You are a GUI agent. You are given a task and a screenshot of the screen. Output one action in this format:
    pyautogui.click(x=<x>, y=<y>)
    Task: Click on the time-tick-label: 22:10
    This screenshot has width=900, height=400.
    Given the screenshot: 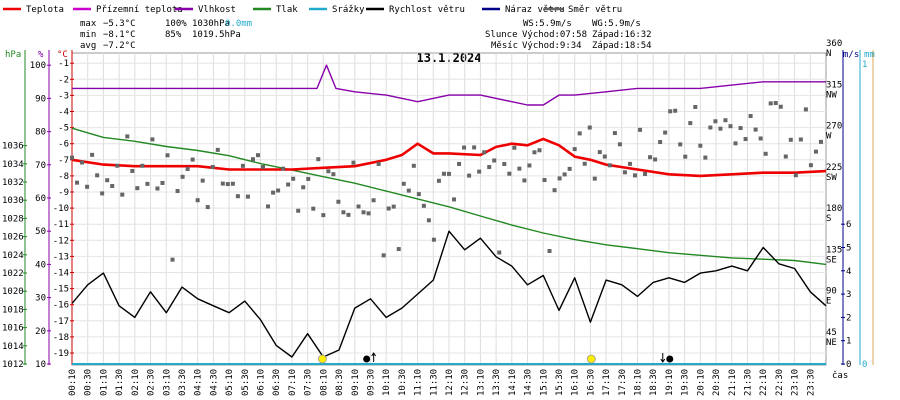 What is the action you would take?
    pyautogui.click(x=764, y=382)
    